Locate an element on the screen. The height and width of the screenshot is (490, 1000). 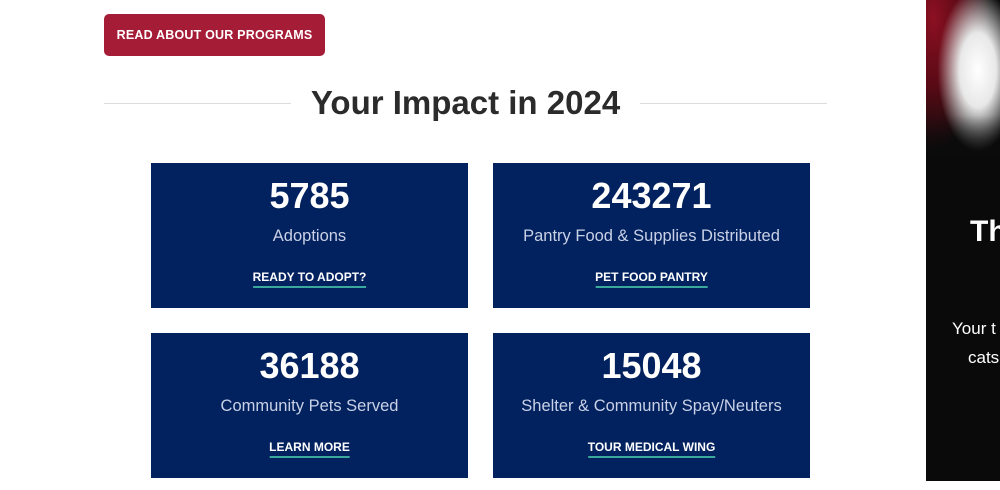
stat-label: Community Pets Served is located at coordinates (309, 406).